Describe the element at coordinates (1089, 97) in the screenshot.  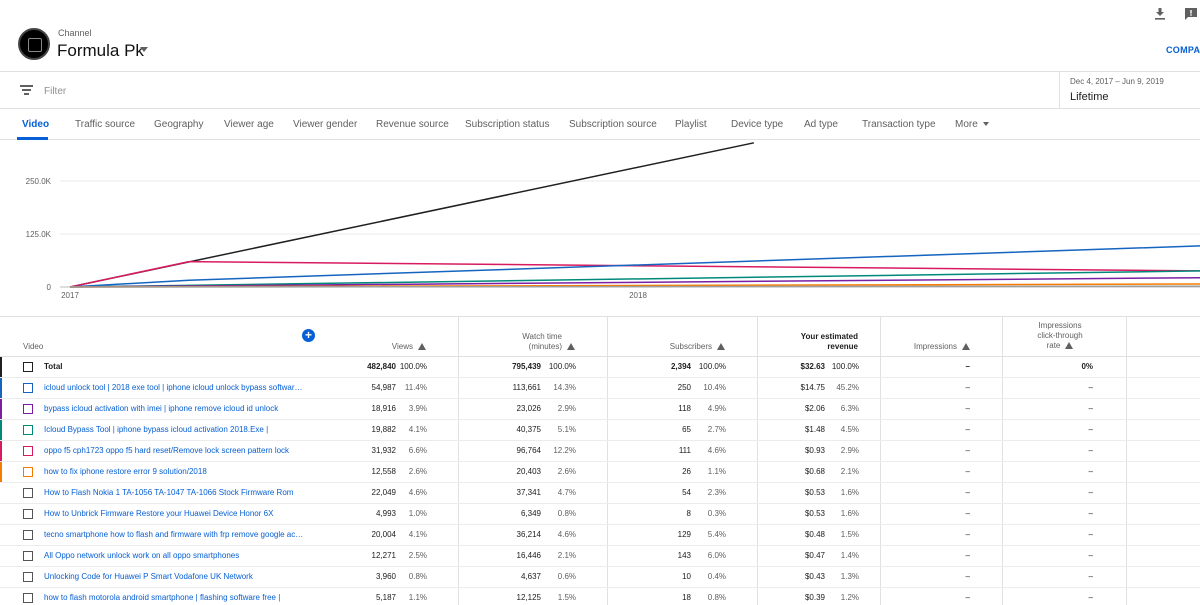
I see `date-range-label: Lifetime` at that location.